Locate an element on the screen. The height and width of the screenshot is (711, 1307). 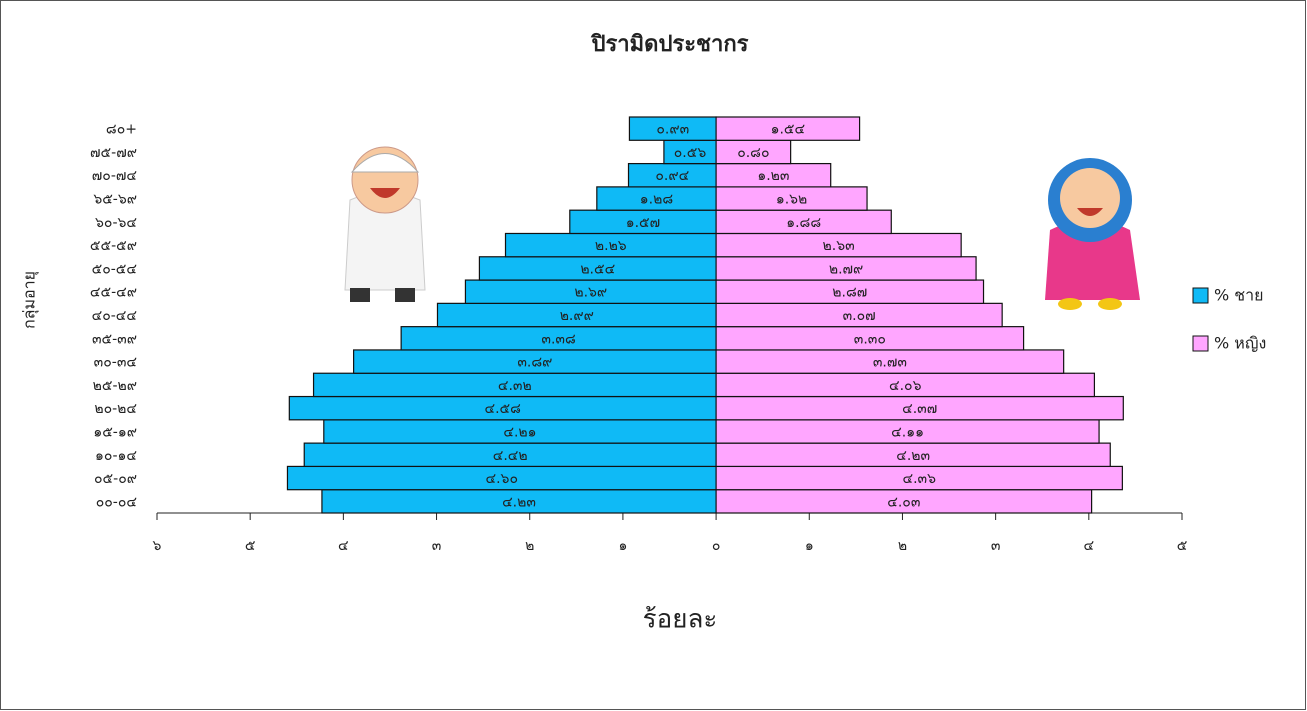
y-tick-label: ๕๕-๕๙ is located at coordinates (113, 246).